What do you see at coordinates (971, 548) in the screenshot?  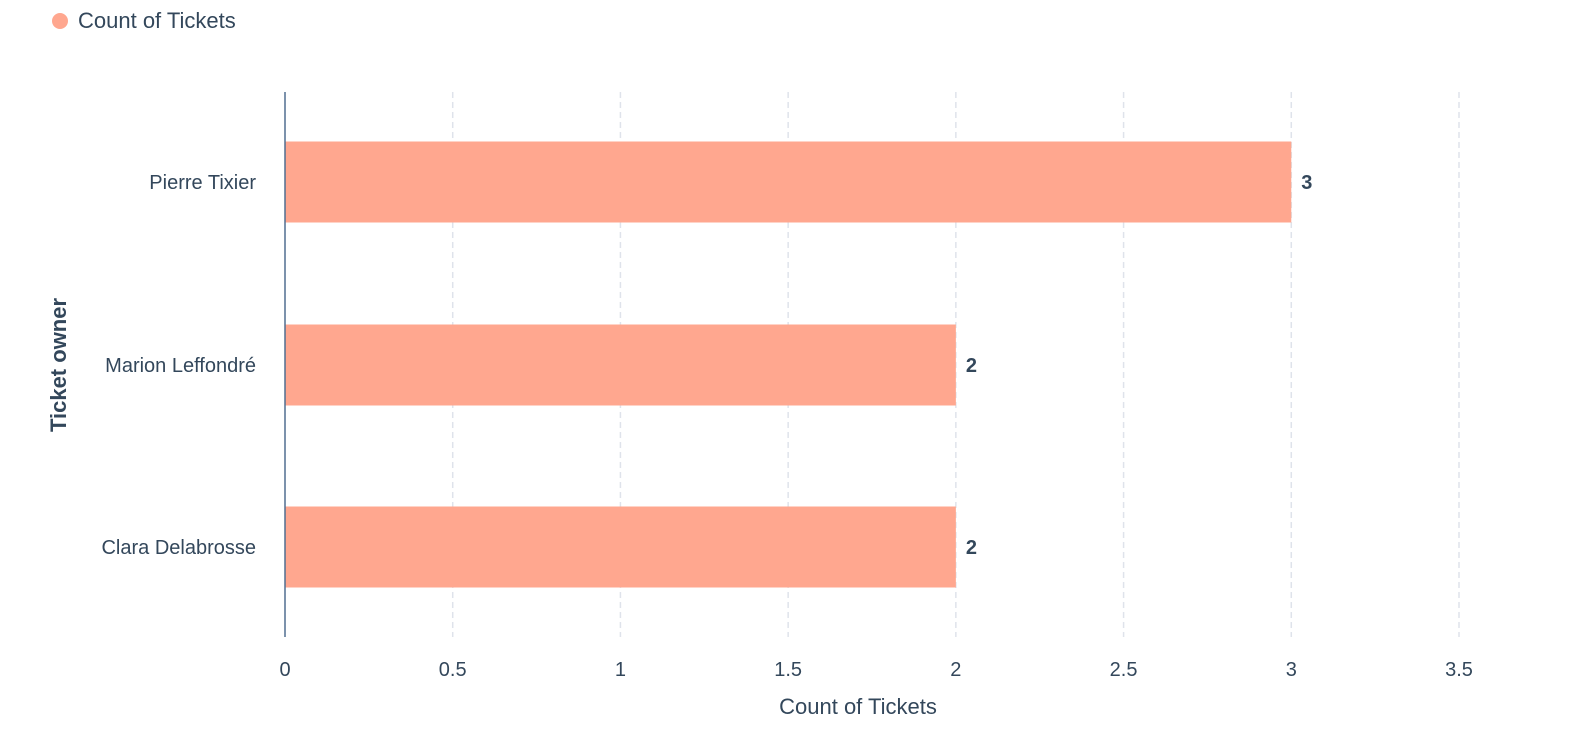 I see `data-label-2: 2` at bounding box center [971, 548].